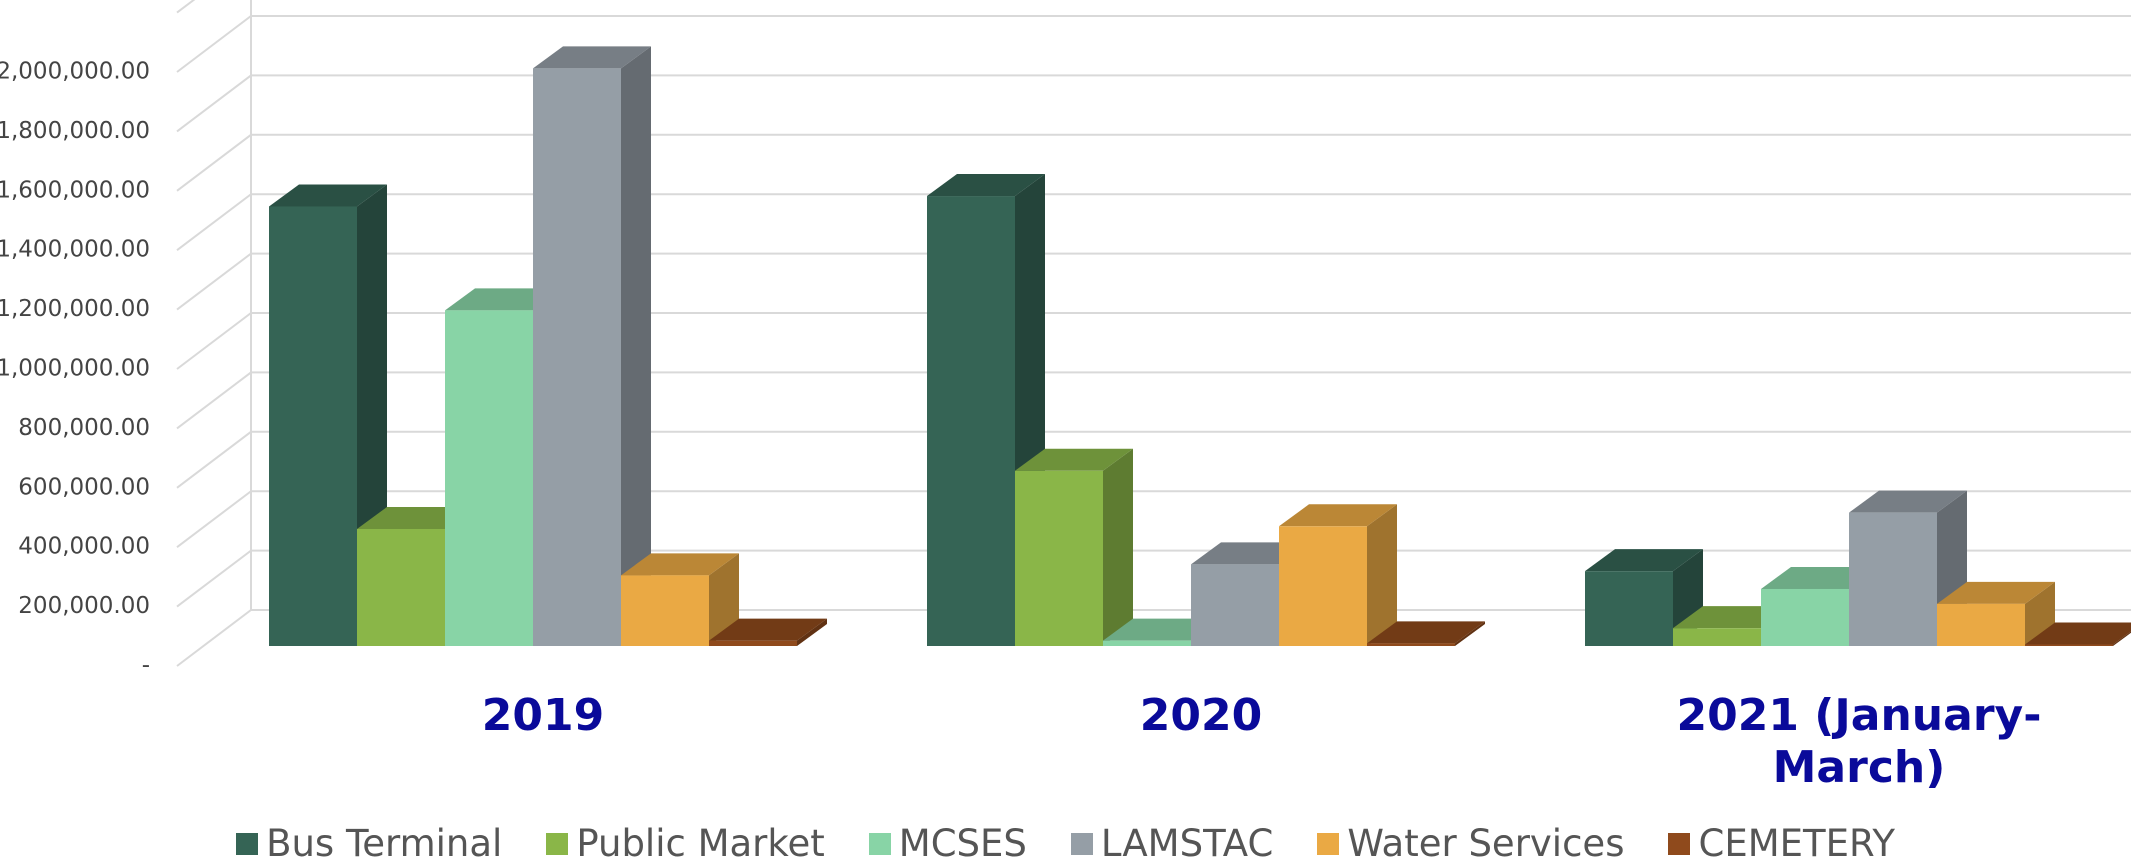 Image resolution: width=2131 pixels, height=866 pixels. I want to click on y-tick-label: 800,000.00, so click(84, 428).